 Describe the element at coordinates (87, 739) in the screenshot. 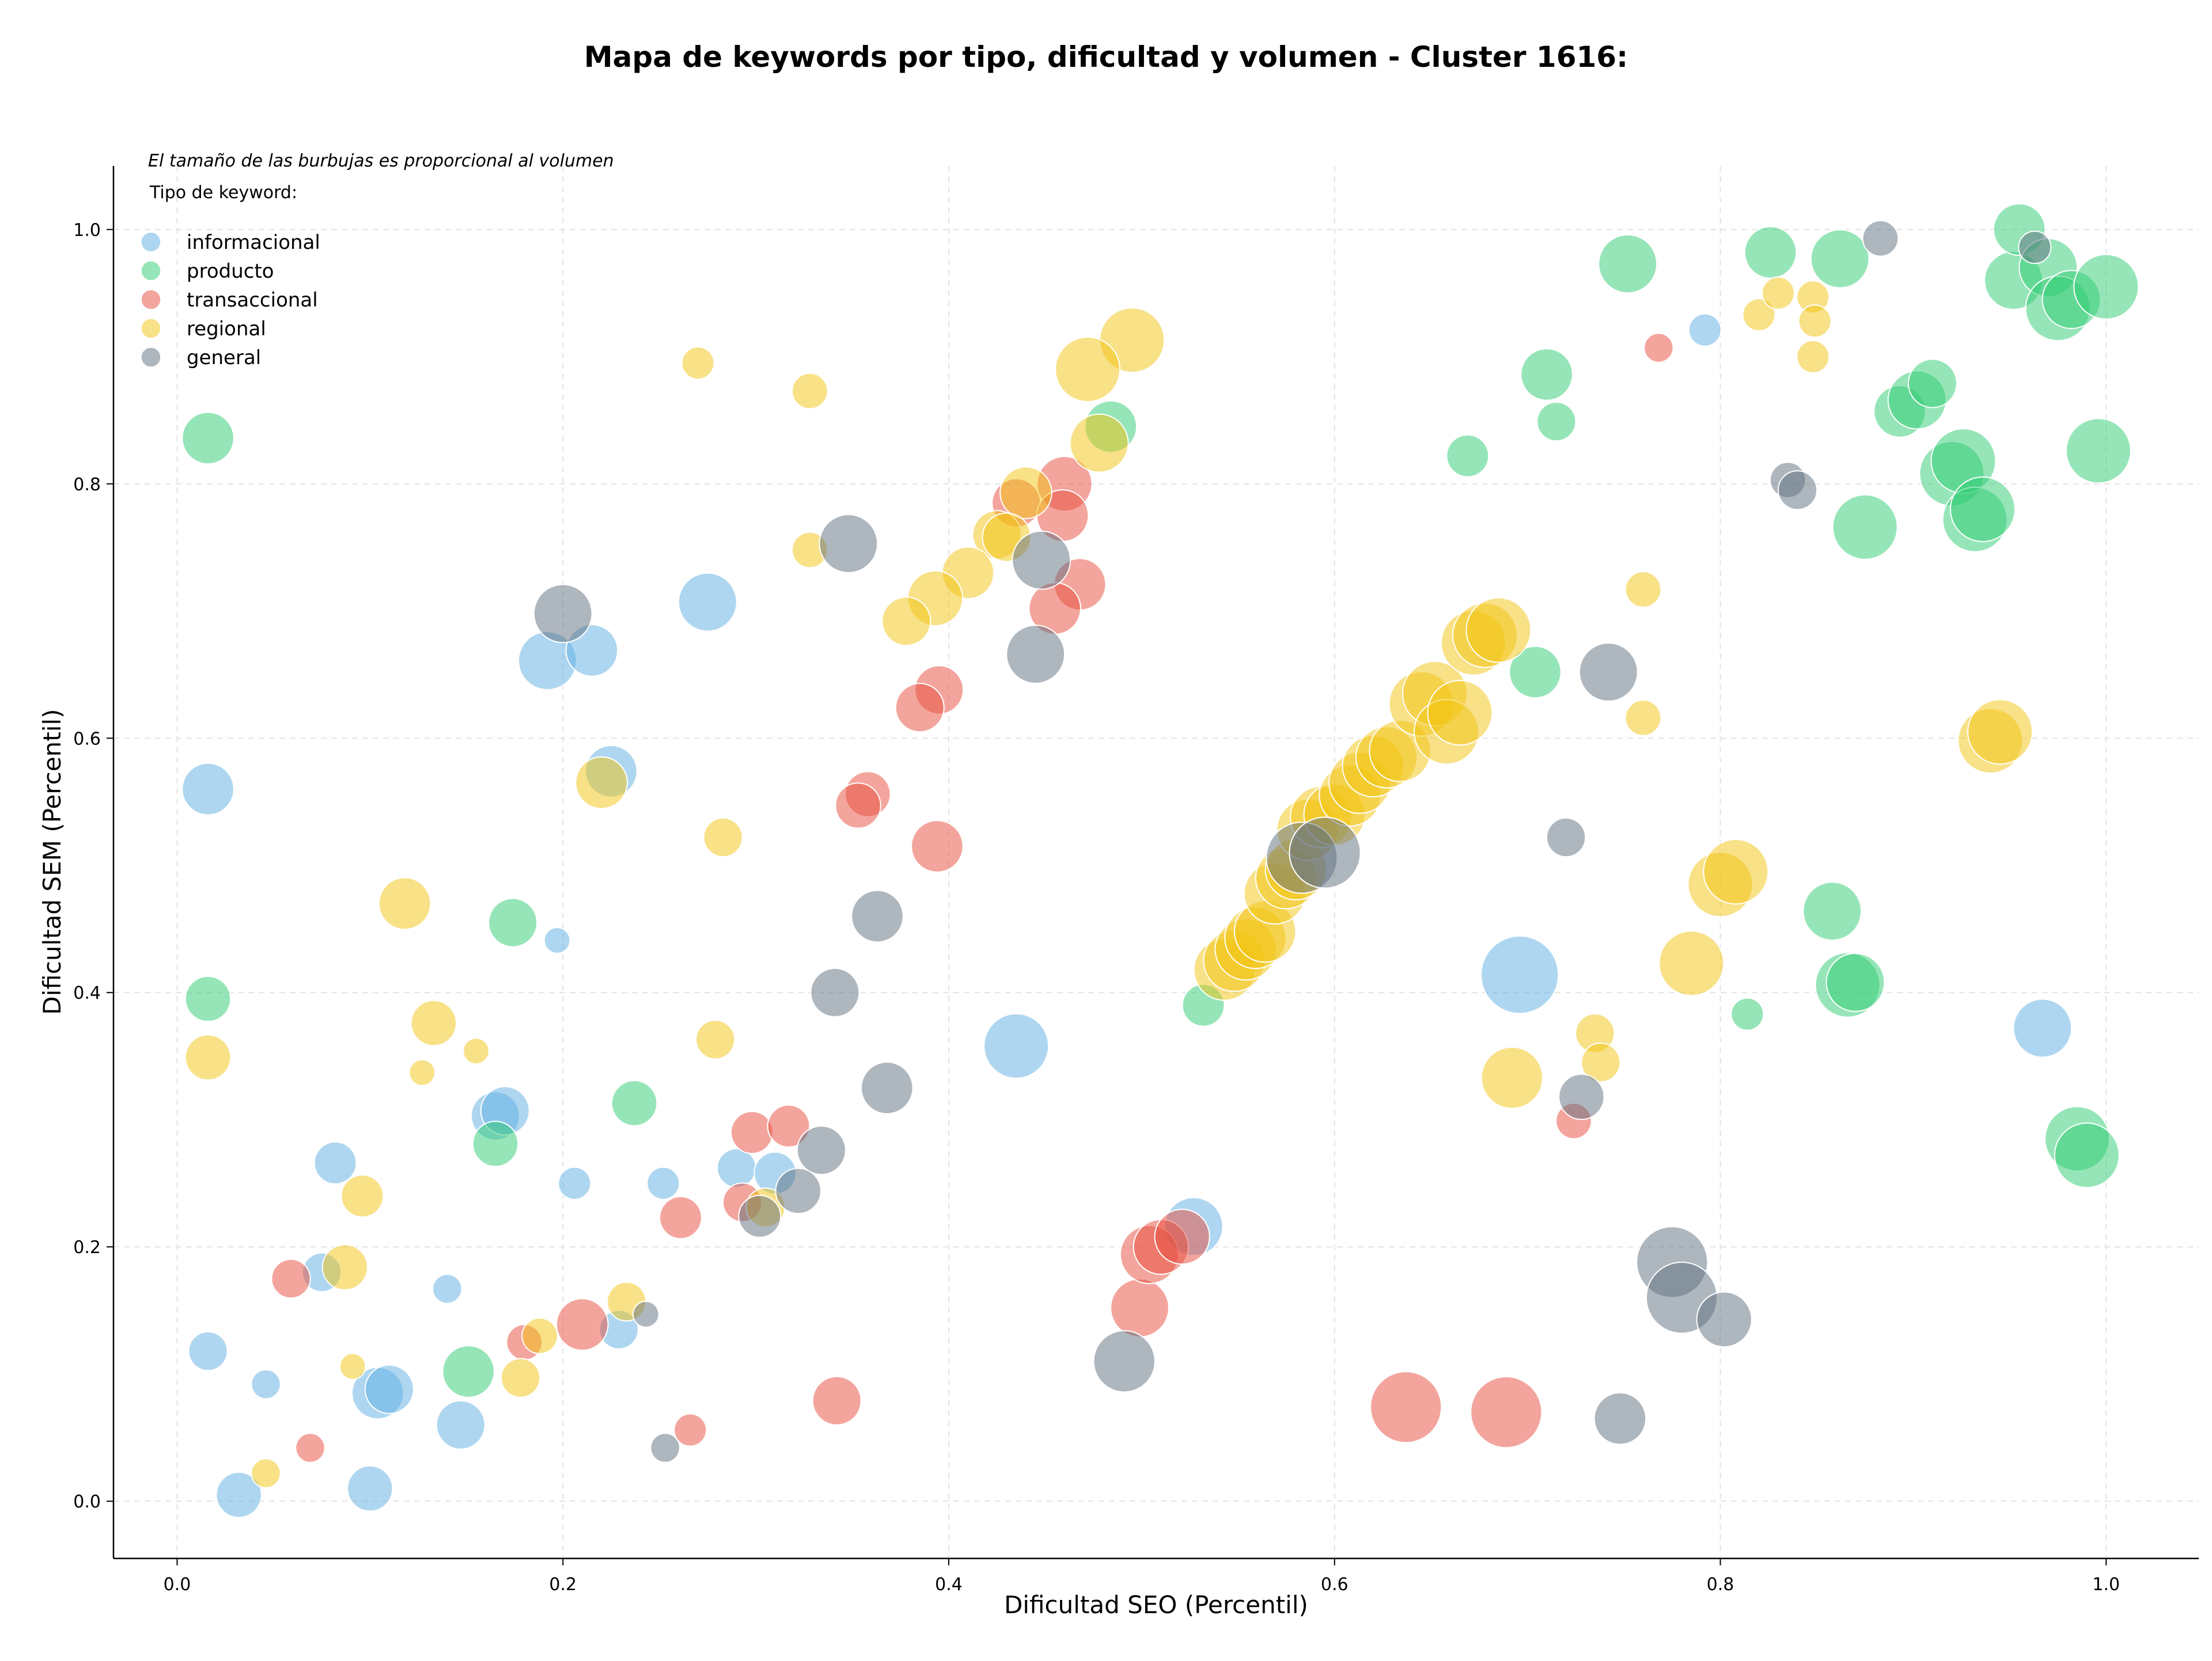

I see `y-tick-label: 0.6` at that location.